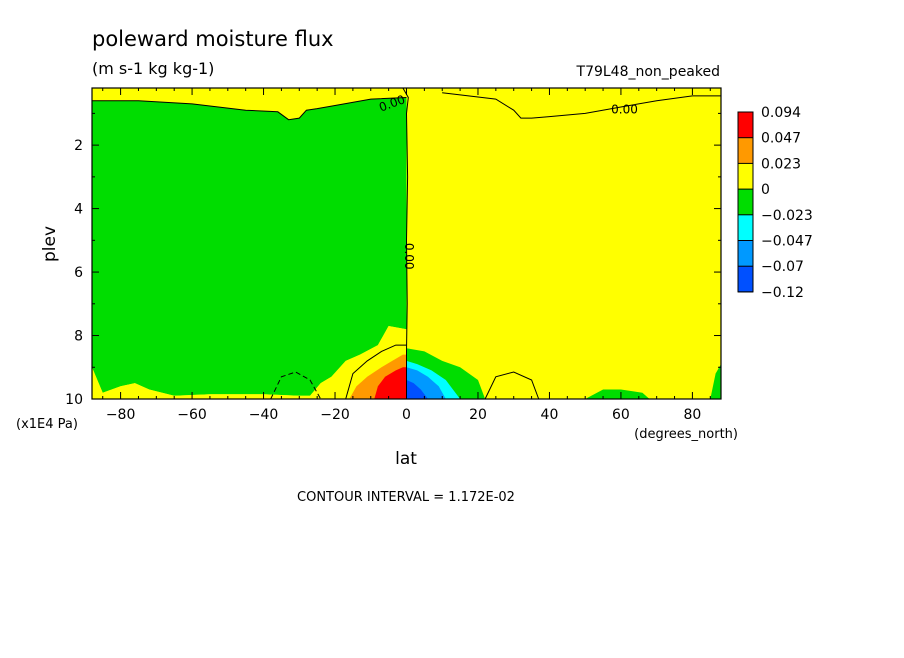 The height and width of the screenshot is (658, 904). I want to click on x-tick-label: 40, so click(550, 415).